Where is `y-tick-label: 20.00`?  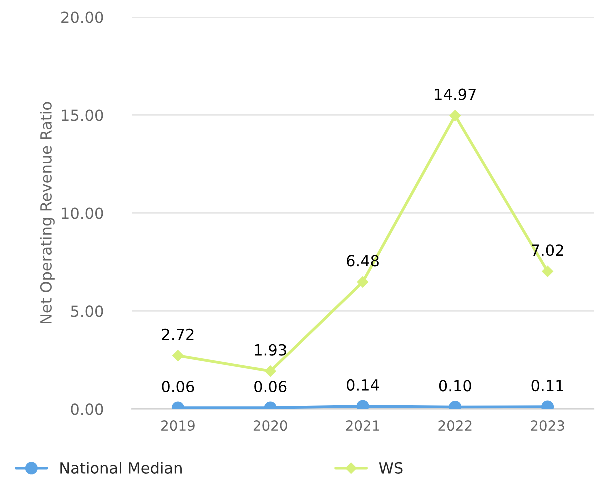
y-tick-label: 20.00 is located at coordinates (83, 18).